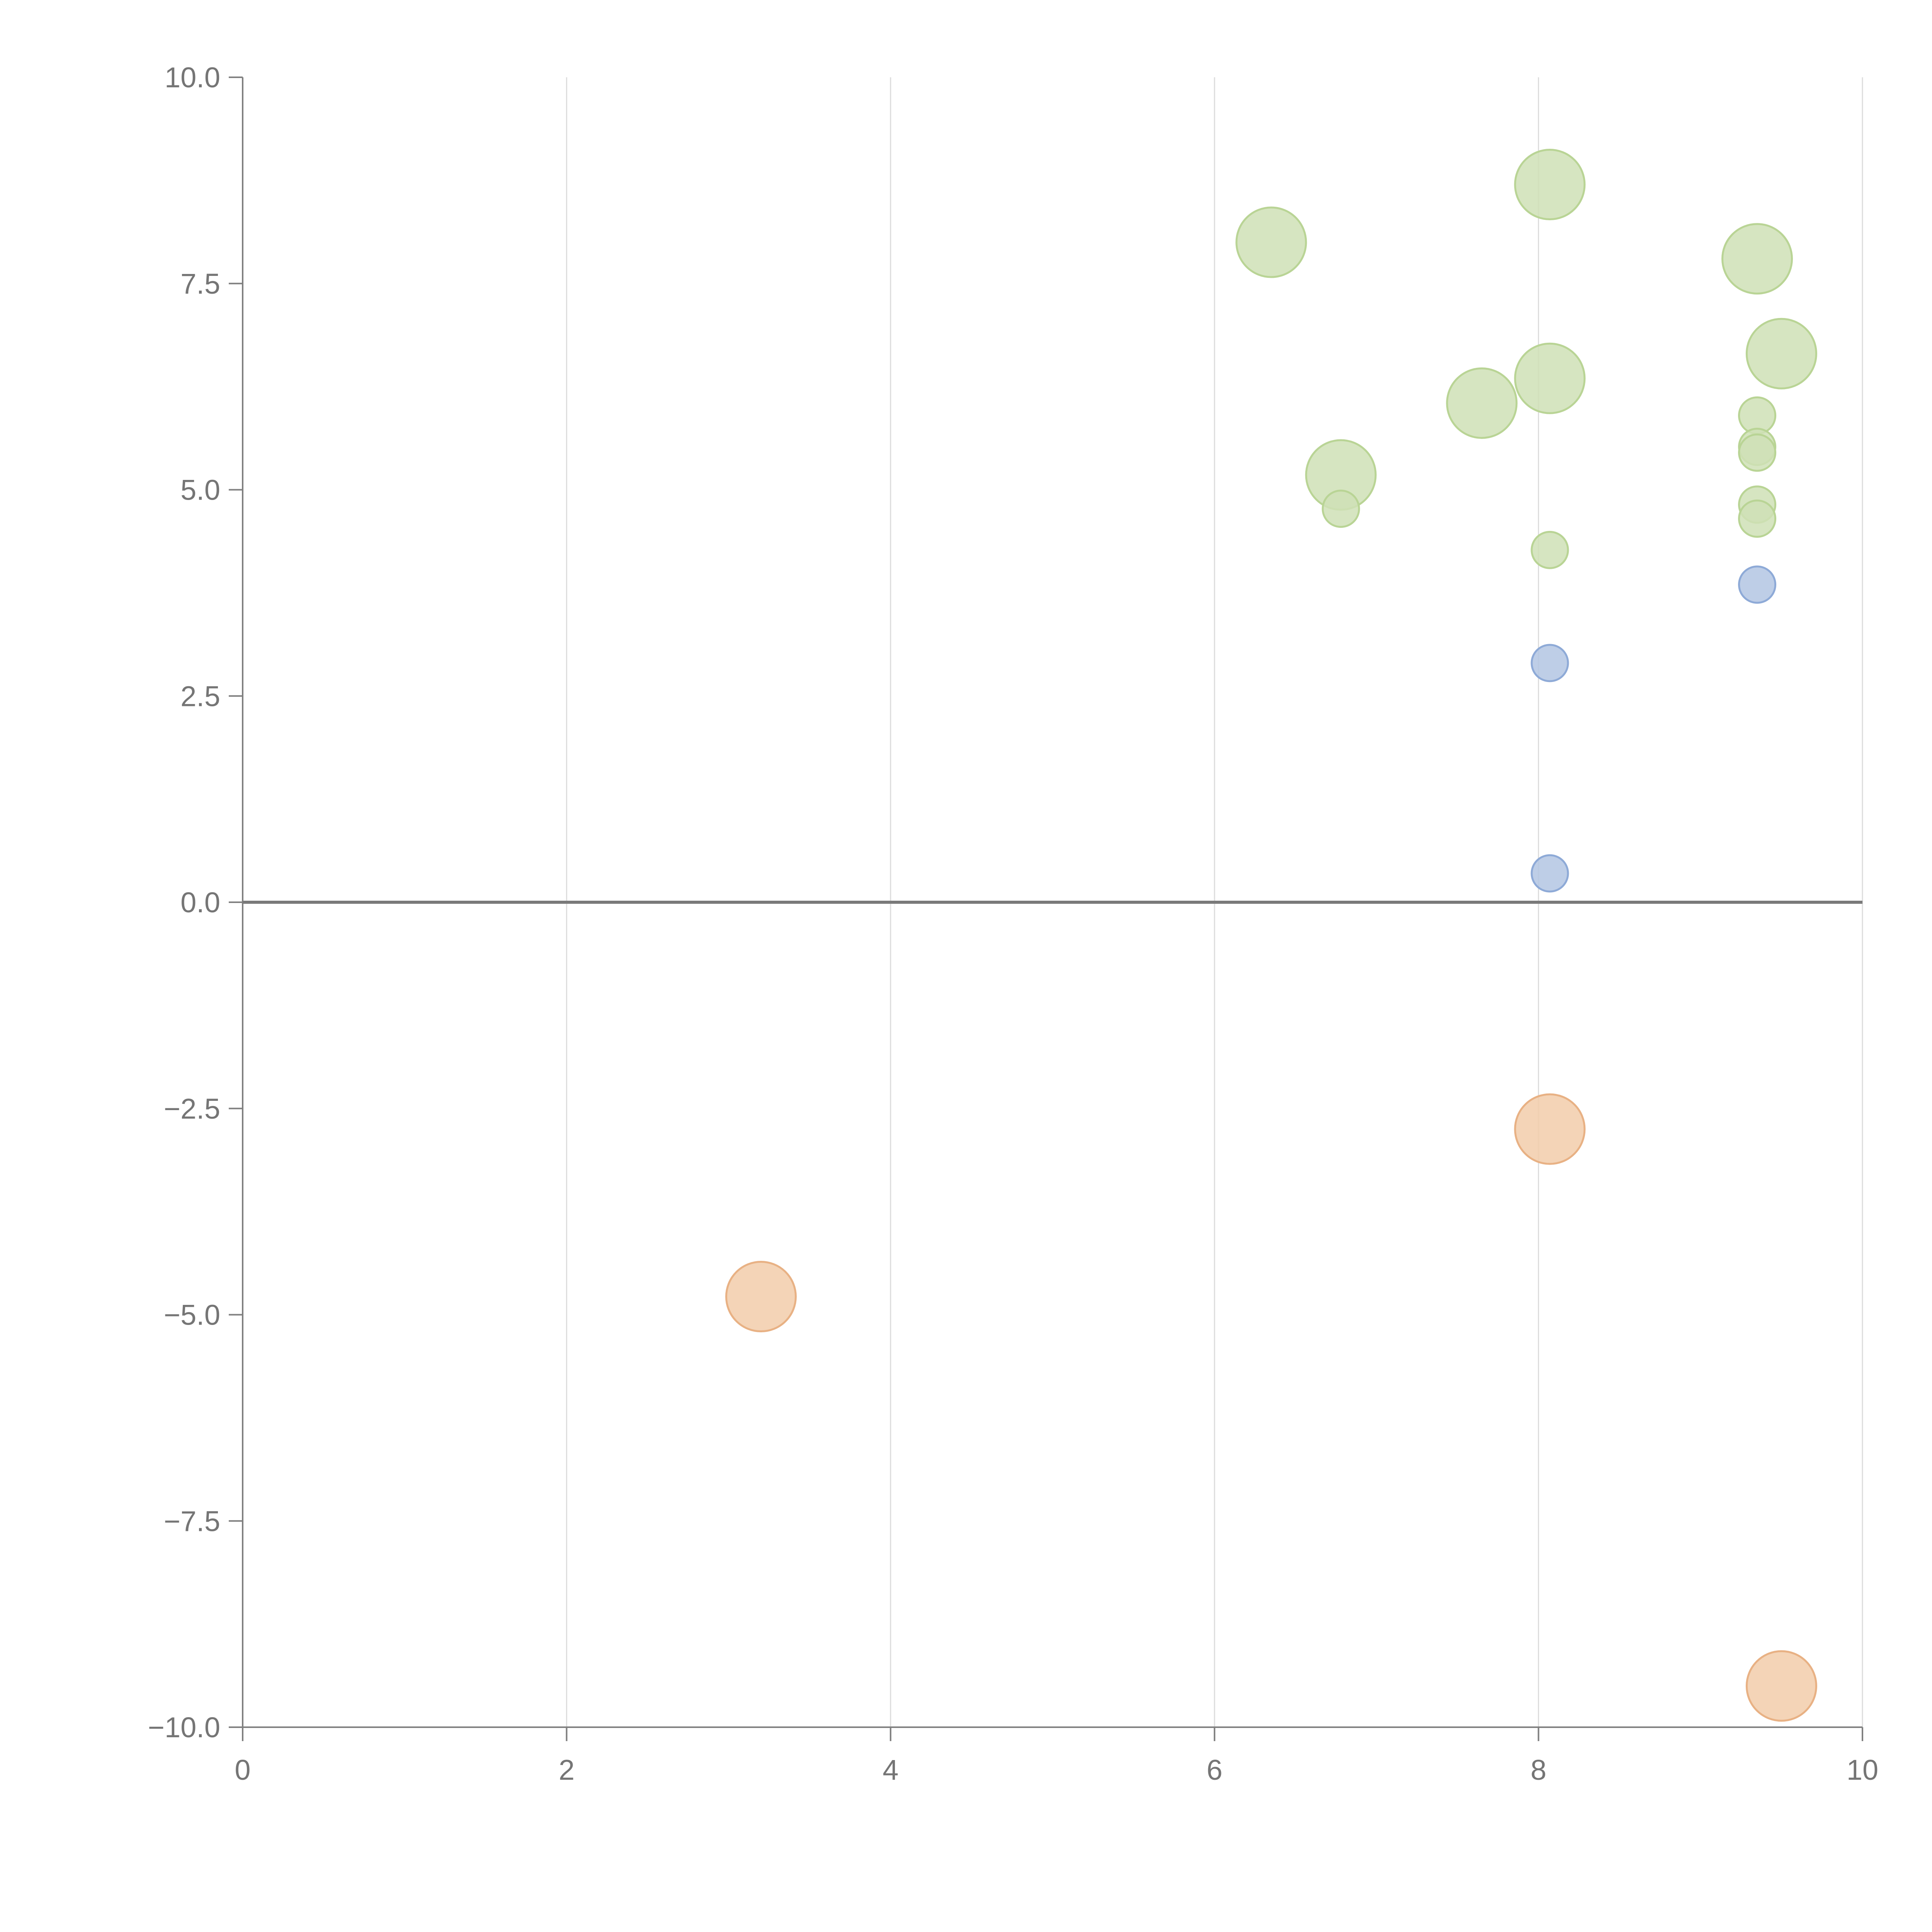  Describe the element at coordinates (567, 1770) in the screenshot. I see `x-tick-label: 2` at that location.